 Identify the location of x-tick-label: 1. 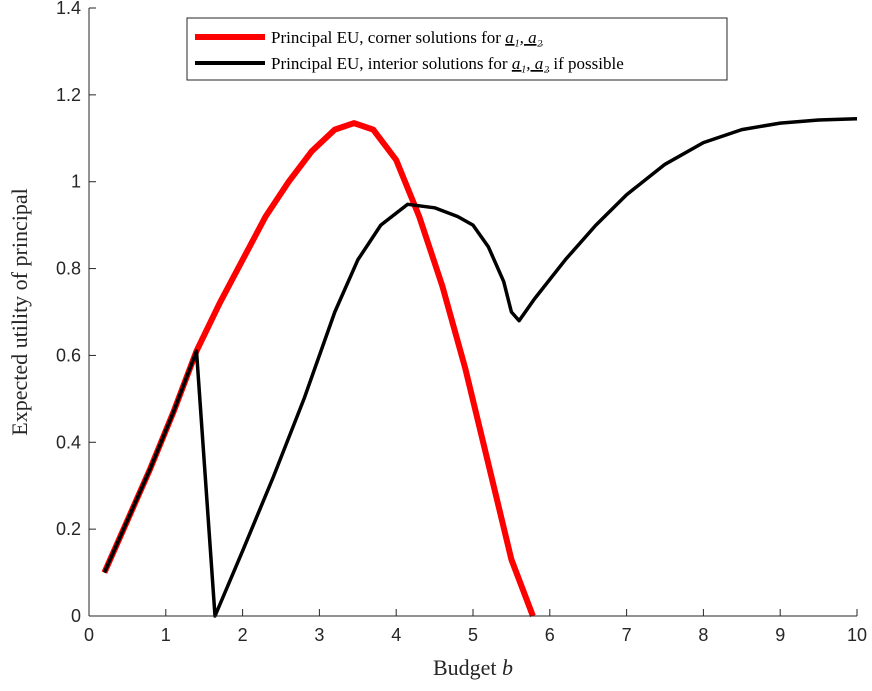
(166, 635).